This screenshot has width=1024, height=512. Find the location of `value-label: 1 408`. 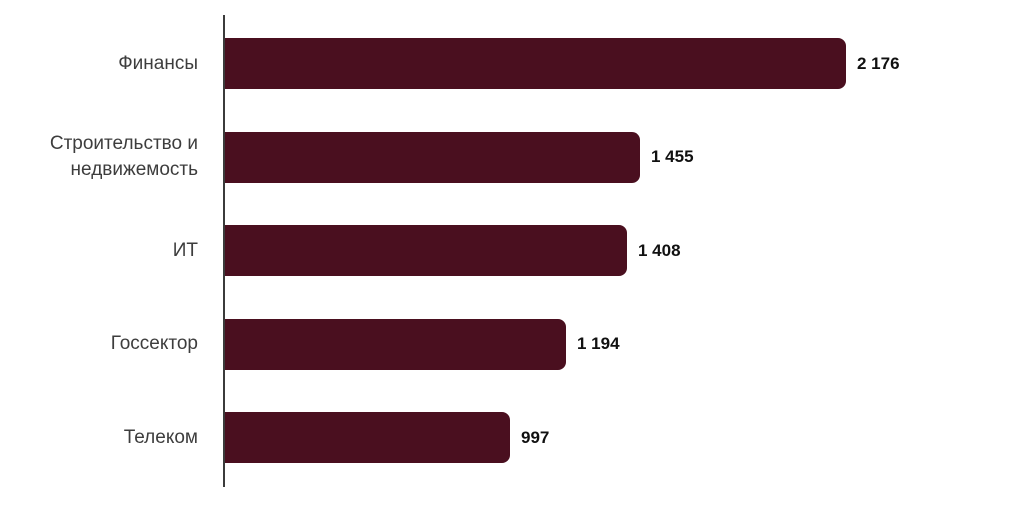

value-label: 1 408 is located at coordinates (659, 250).